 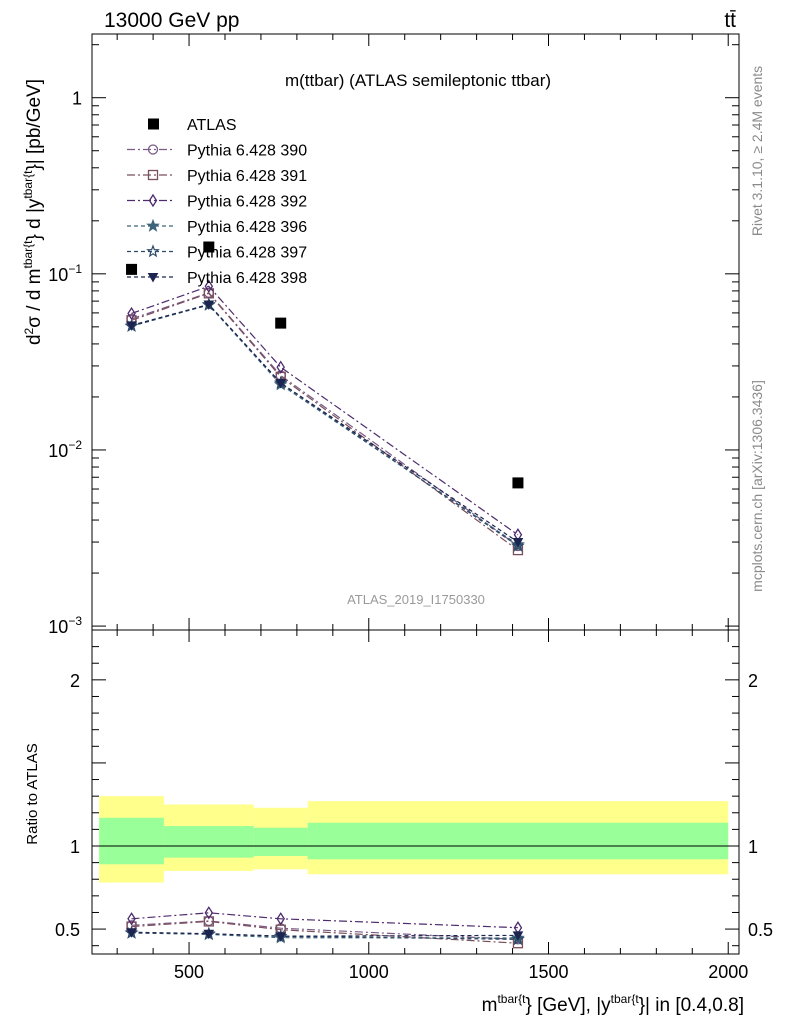 I want to click on legend-label: Pythia 6.428 397, so click(x=247, y=253).